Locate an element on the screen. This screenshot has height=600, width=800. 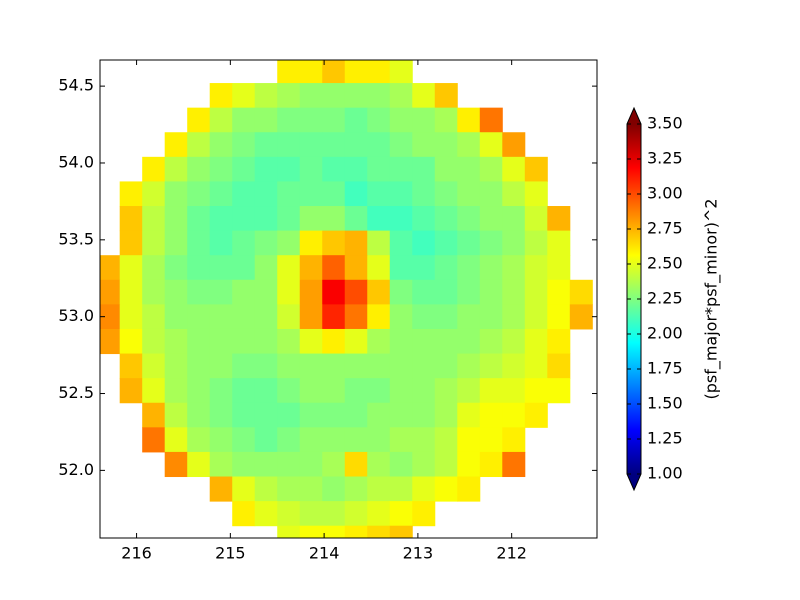
x-tick-label: 216 is located at coordinates (136, 553).